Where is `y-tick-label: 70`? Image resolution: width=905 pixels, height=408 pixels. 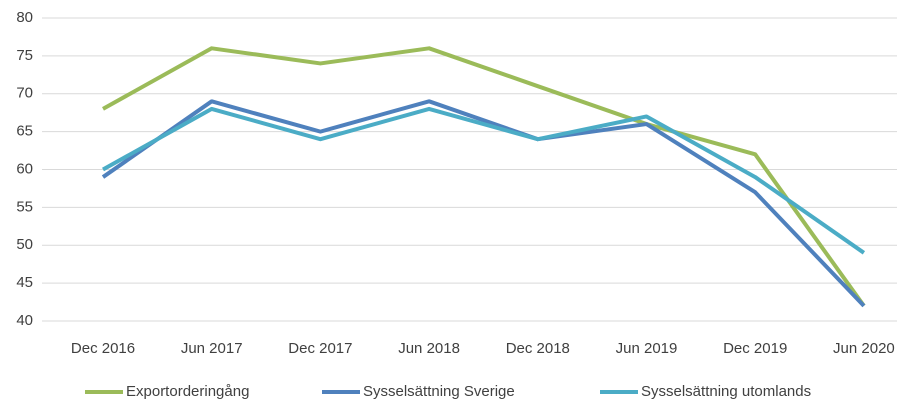 y-tick-label: 70 is located at coordinates (24, 93).